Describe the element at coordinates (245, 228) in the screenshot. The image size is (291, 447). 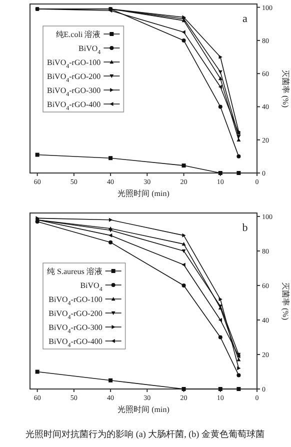
I see `annotation: b` at that location.